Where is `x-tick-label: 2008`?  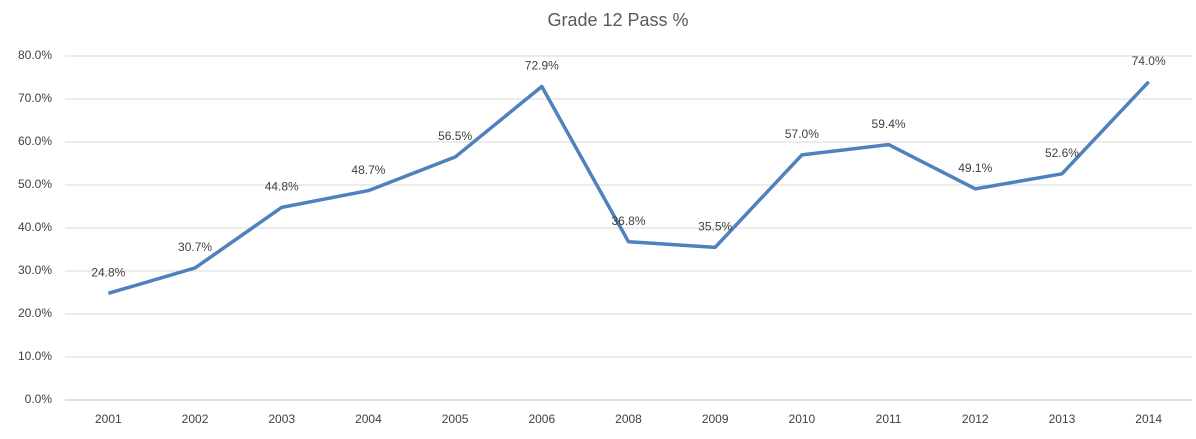 x-tick-label: 2008 is located at coordinates (628, 419).